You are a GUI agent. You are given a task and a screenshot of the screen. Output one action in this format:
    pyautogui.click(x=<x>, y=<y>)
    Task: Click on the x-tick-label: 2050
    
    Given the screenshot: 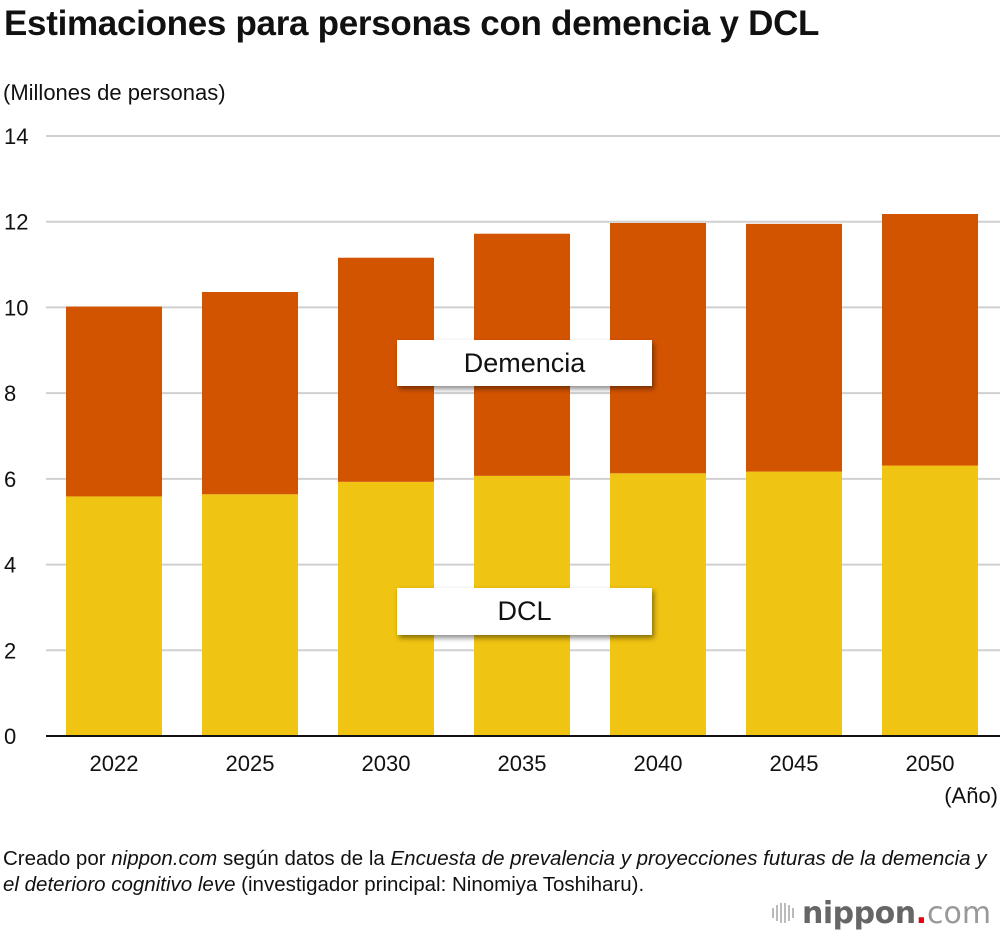 What is the action you would take?
    pyautogui.click(x=930, y=763)
    